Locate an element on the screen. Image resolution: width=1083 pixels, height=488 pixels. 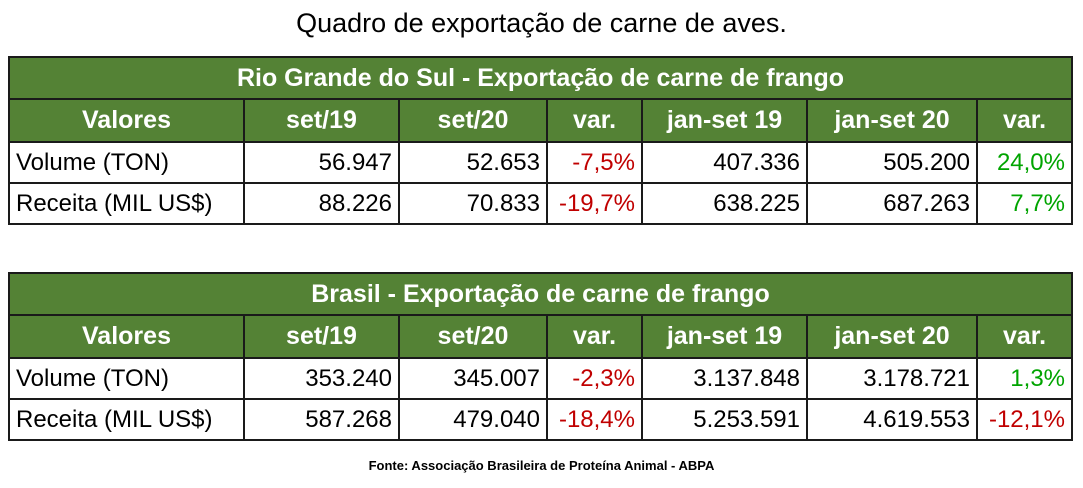
variation-cell: 24,0% is located at coordinates (1024, 162).